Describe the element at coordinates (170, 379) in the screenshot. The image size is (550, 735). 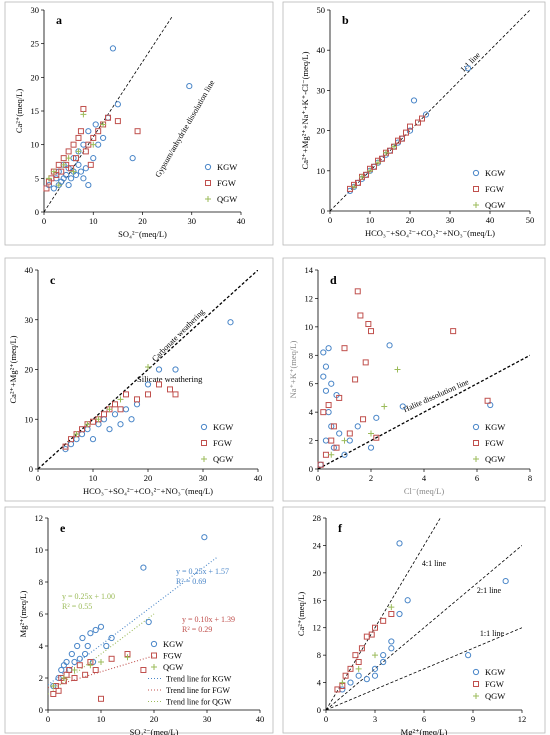
I see `region-label: Silicate weathering` at that location.